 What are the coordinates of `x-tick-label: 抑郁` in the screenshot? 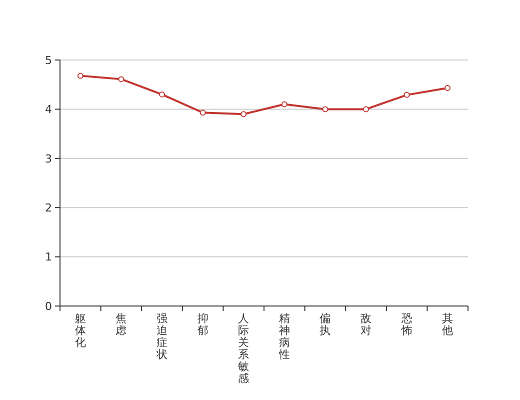 It's located at (202, 324).